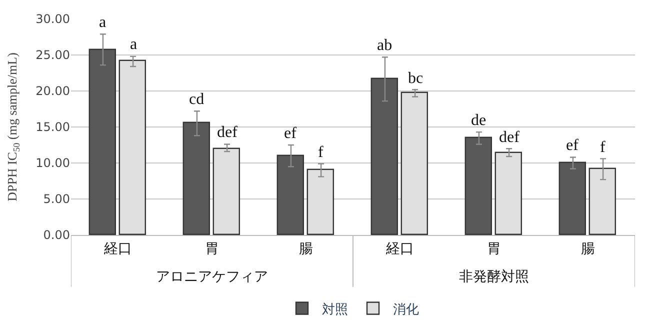  I want to click on y-tick-label: 0.00, so click(56, 235).